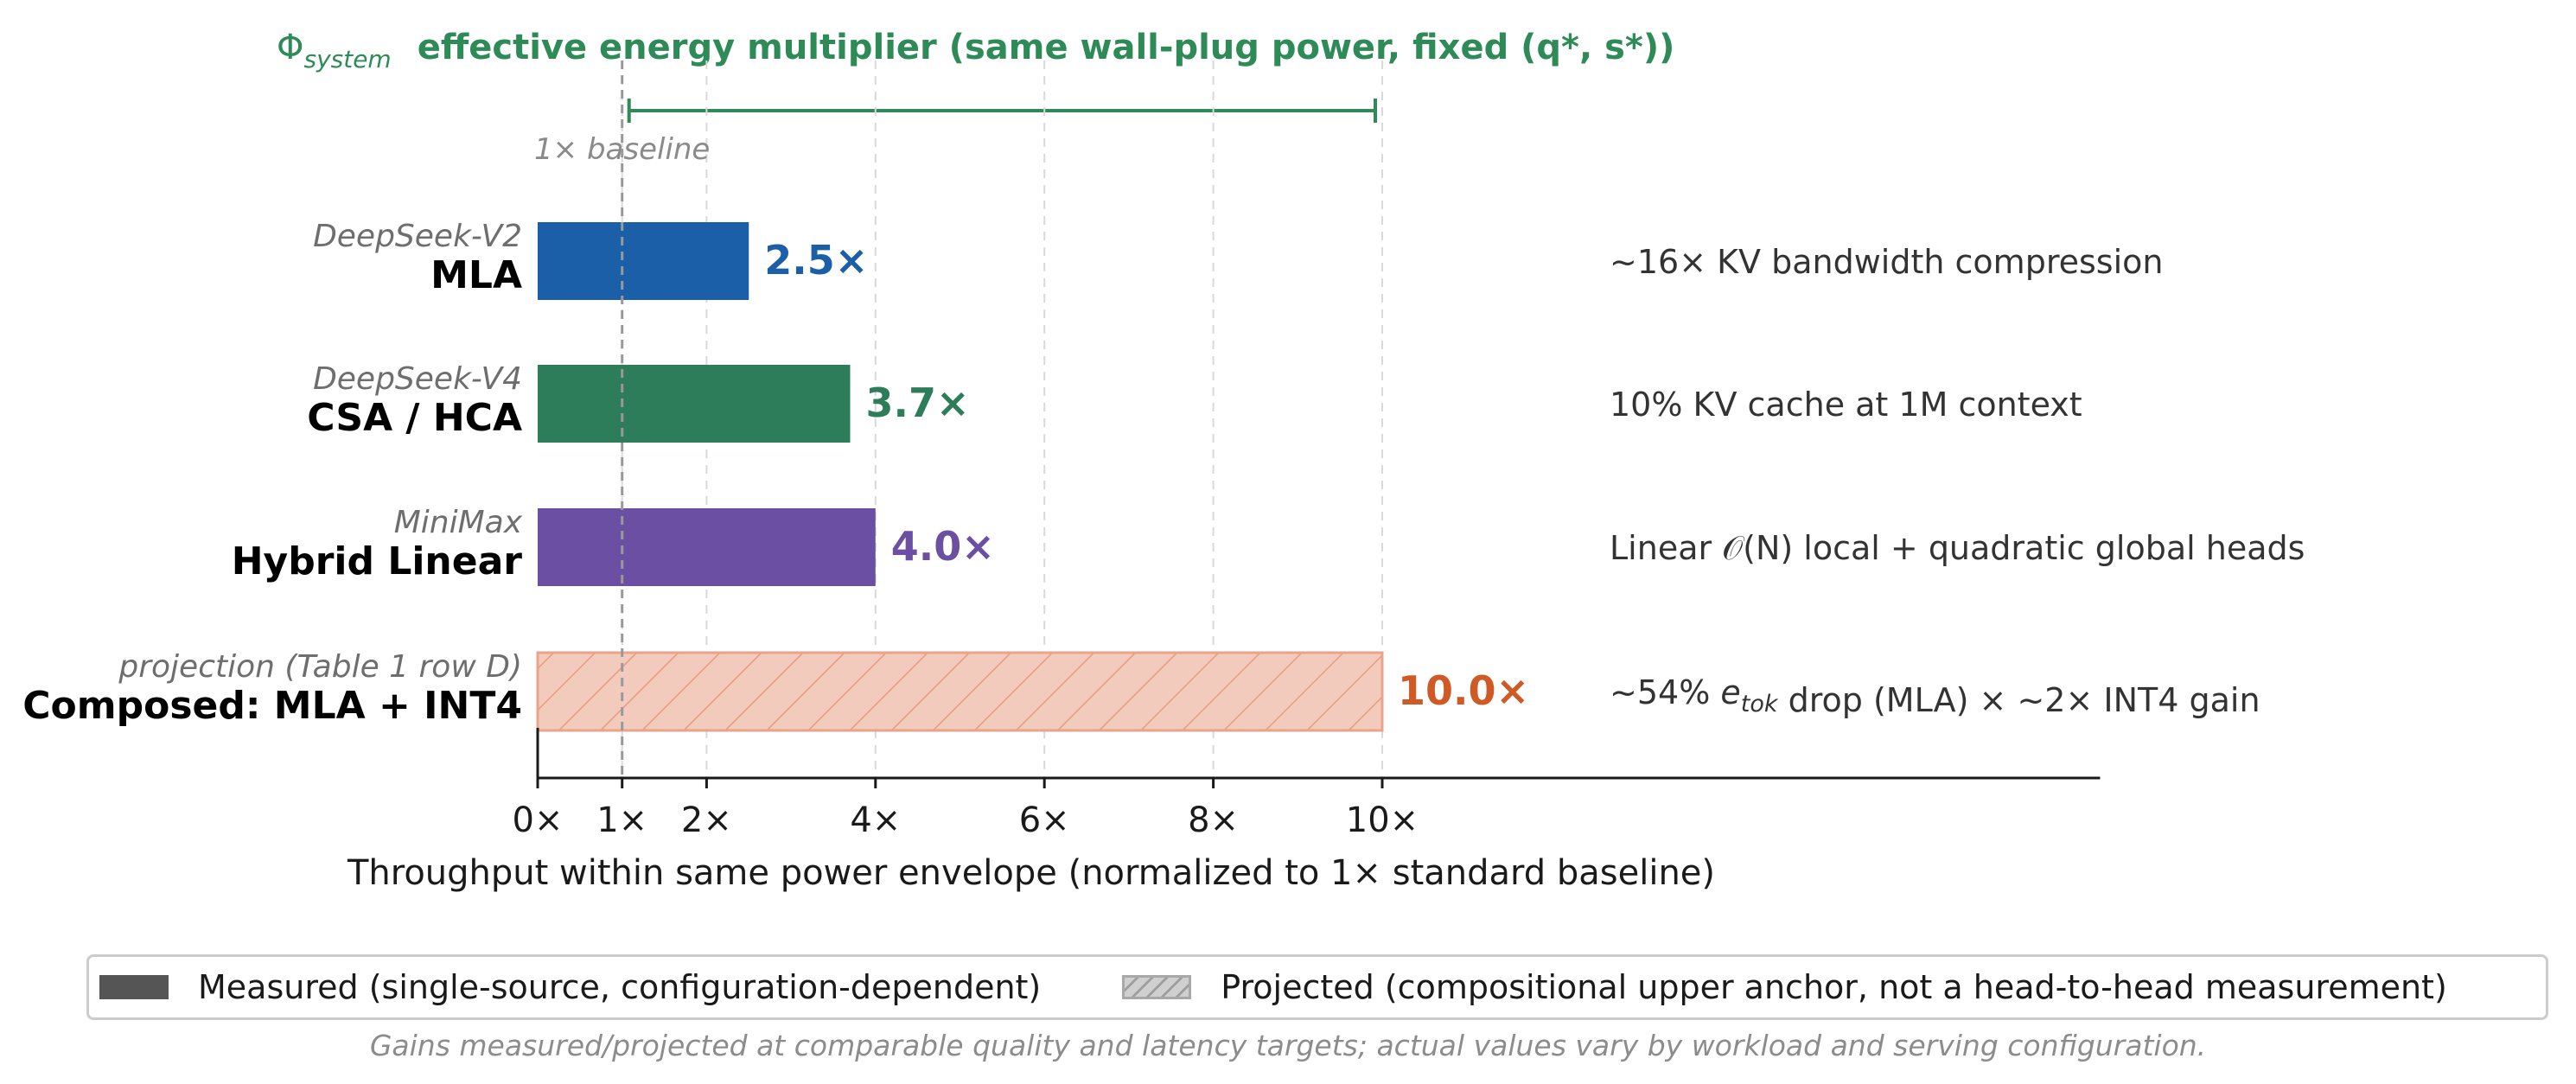 This screenshot has width=2576, height=1084. I want to click on x-tick-label: 0×, so click(538, 820).